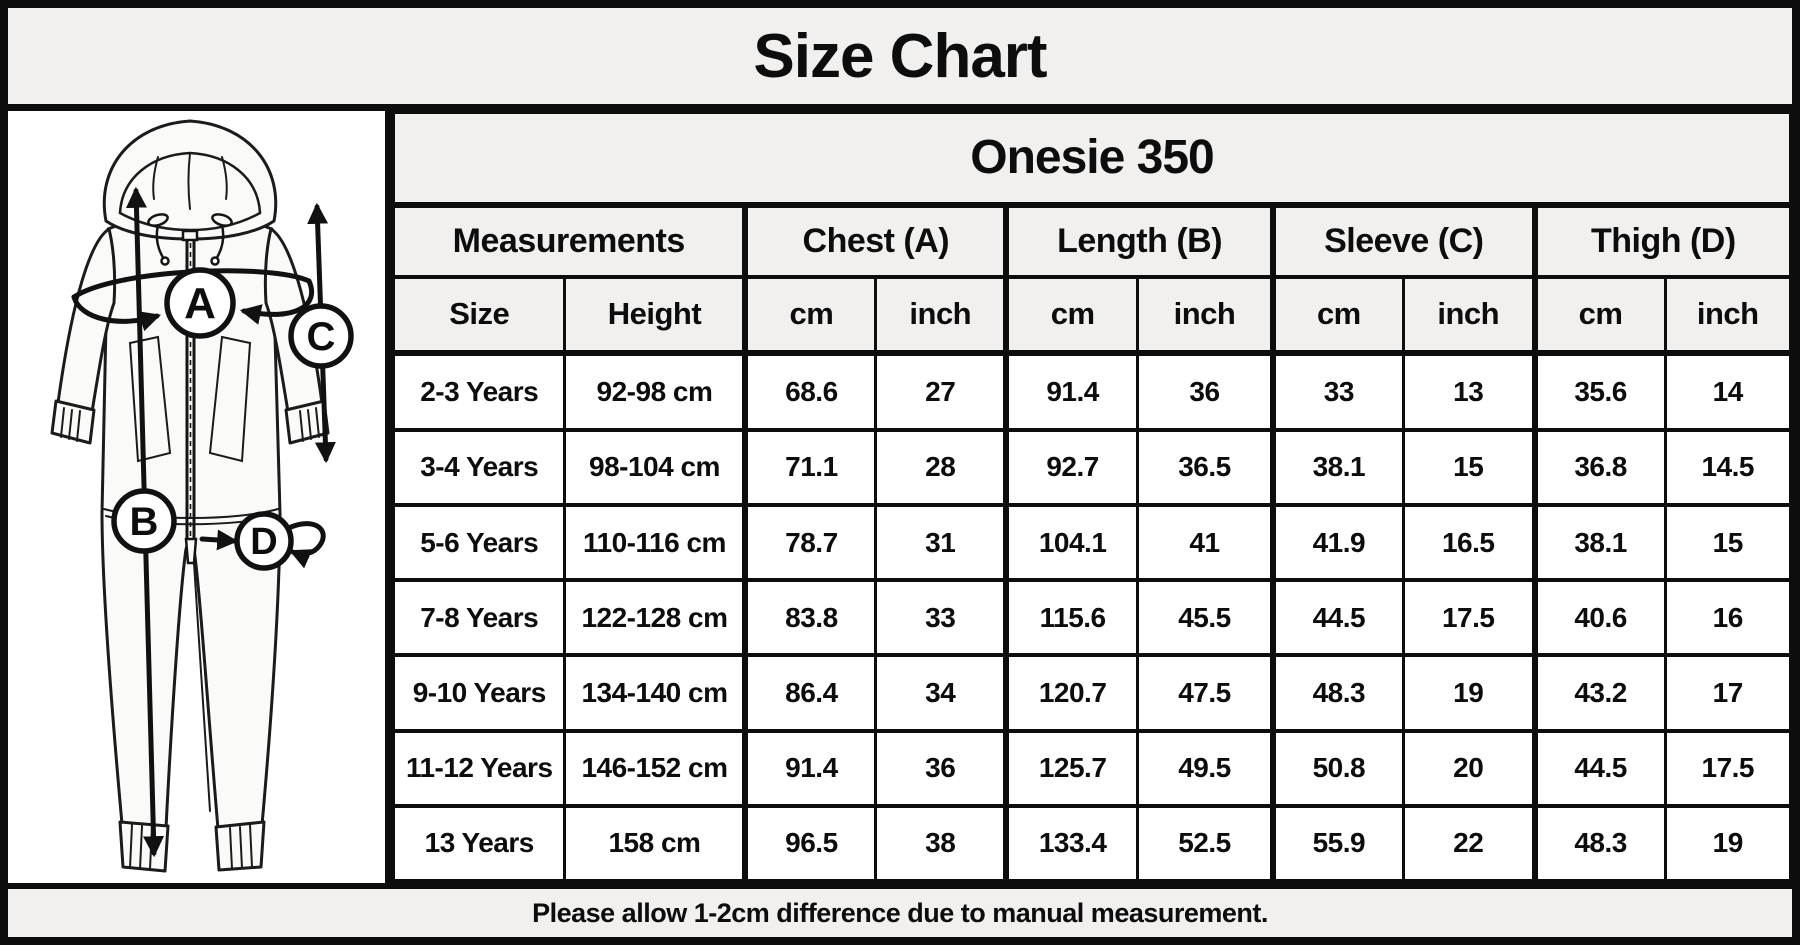 Image resolution: width=1800 pixels, height=945 pixels. Describe the element at coordinates (479, 768) in the screenshot. I see `size-cell: 11-12 Years` at that location.